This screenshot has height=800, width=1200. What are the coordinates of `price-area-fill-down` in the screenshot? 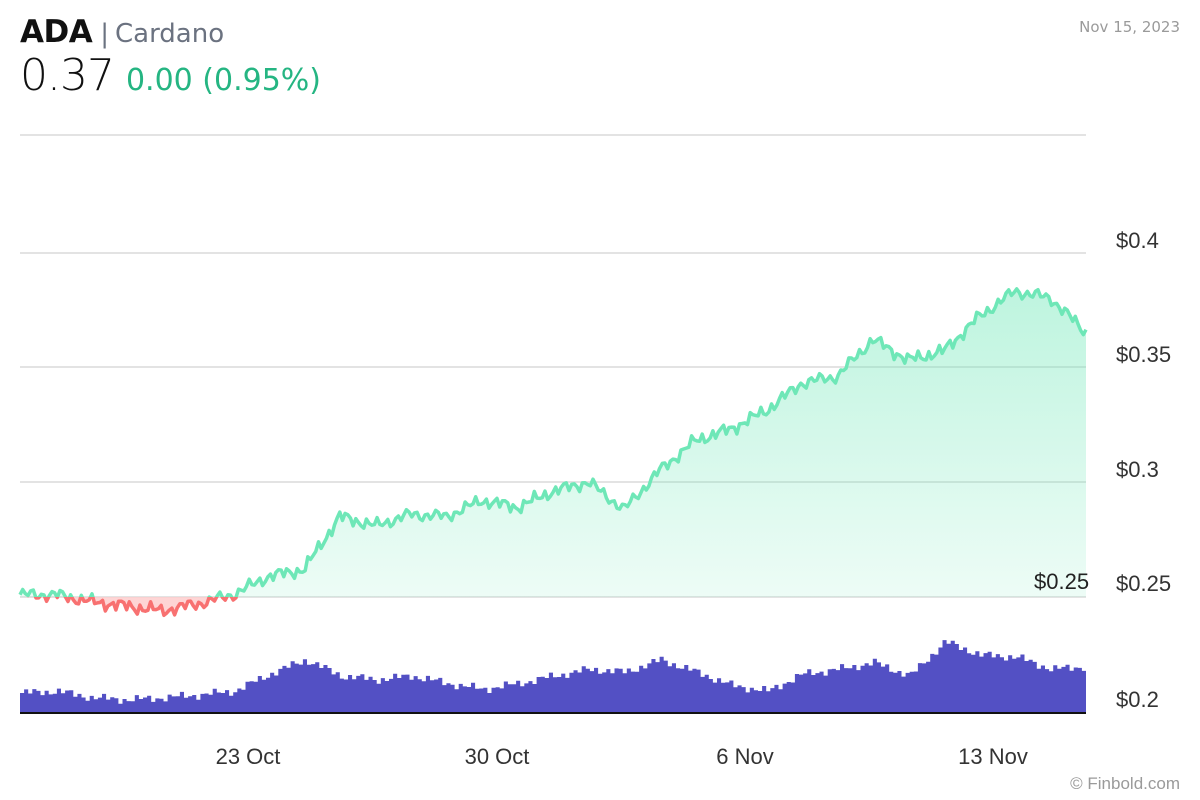 It's located at (553, 606).